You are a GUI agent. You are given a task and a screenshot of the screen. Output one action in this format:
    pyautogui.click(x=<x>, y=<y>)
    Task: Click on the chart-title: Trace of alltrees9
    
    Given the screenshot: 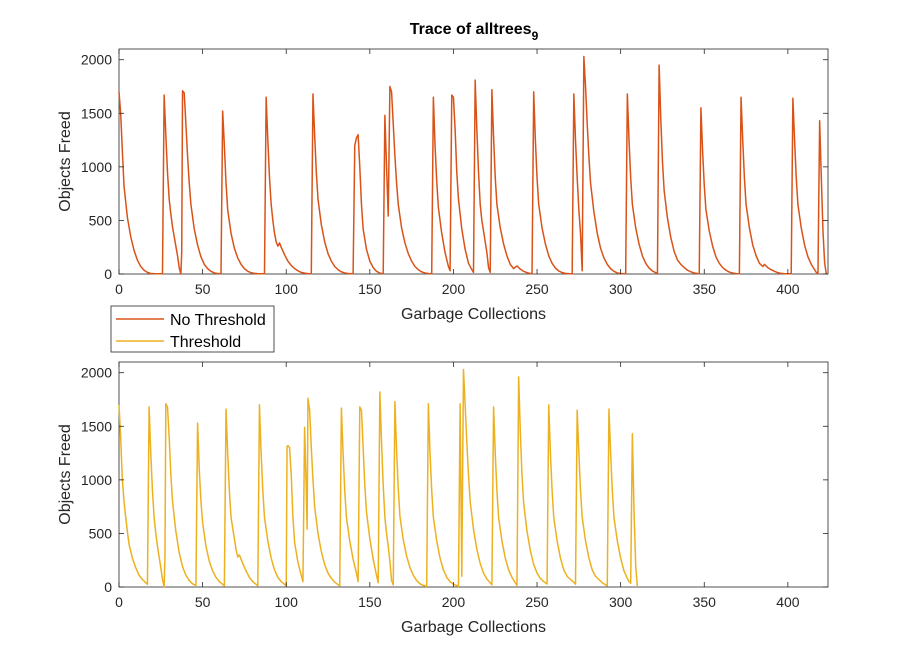 What is the action you would take?
    pyautogui.click(x=474, y=32)
    